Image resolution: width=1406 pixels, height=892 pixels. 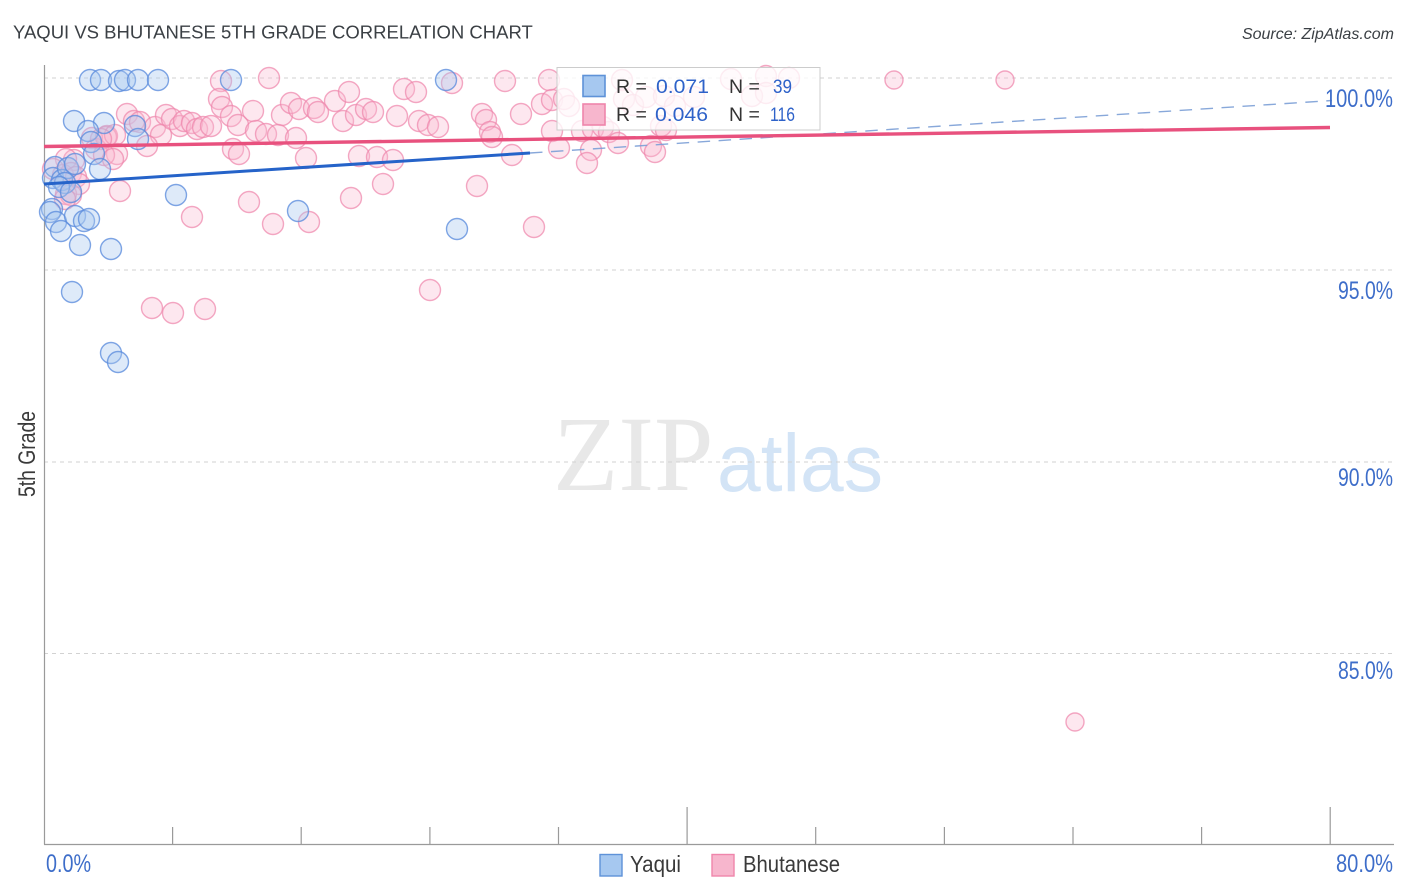 I want to click on svg-text: 39, so click(x=782, y=87).